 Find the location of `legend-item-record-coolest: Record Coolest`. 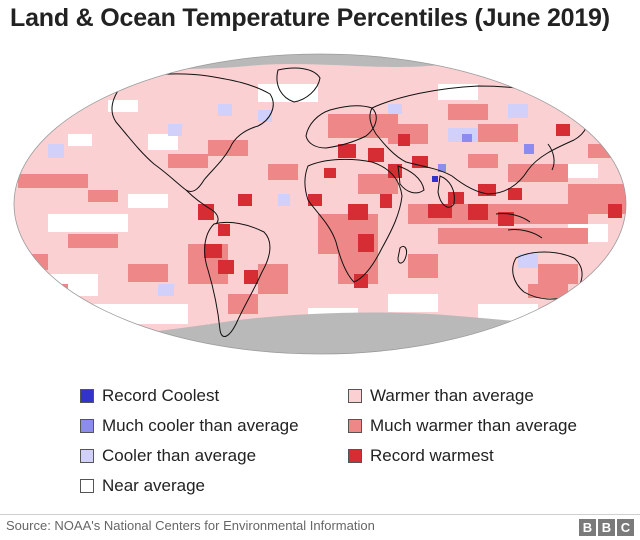

legend-item-record-coolest: Record Coolest is located at coordinates (149, 396).